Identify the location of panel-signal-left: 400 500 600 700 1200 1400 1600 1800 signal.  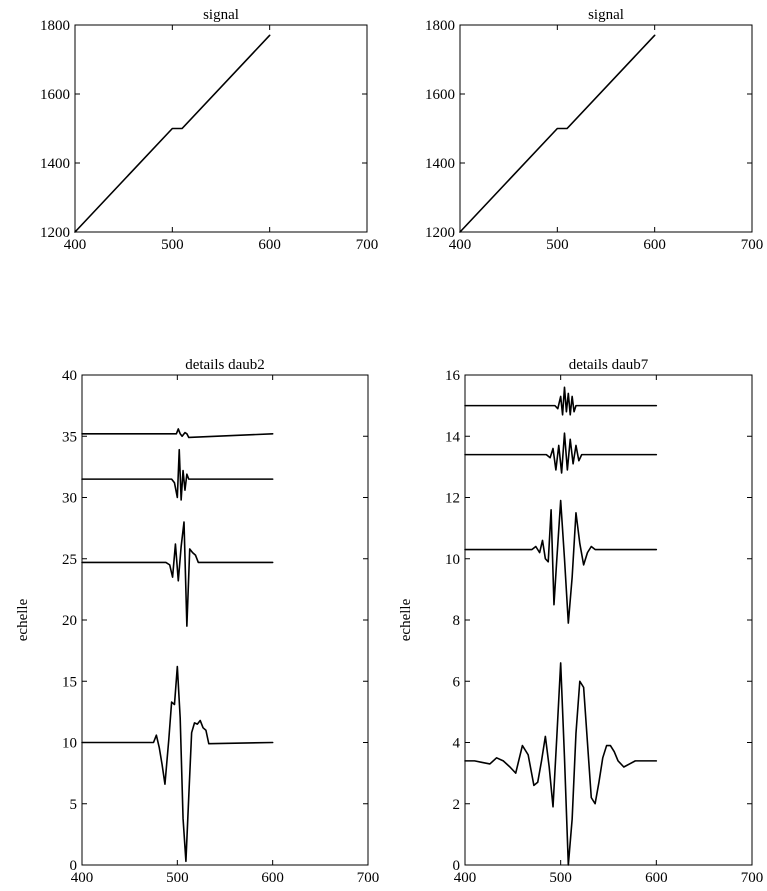
(209, 130).